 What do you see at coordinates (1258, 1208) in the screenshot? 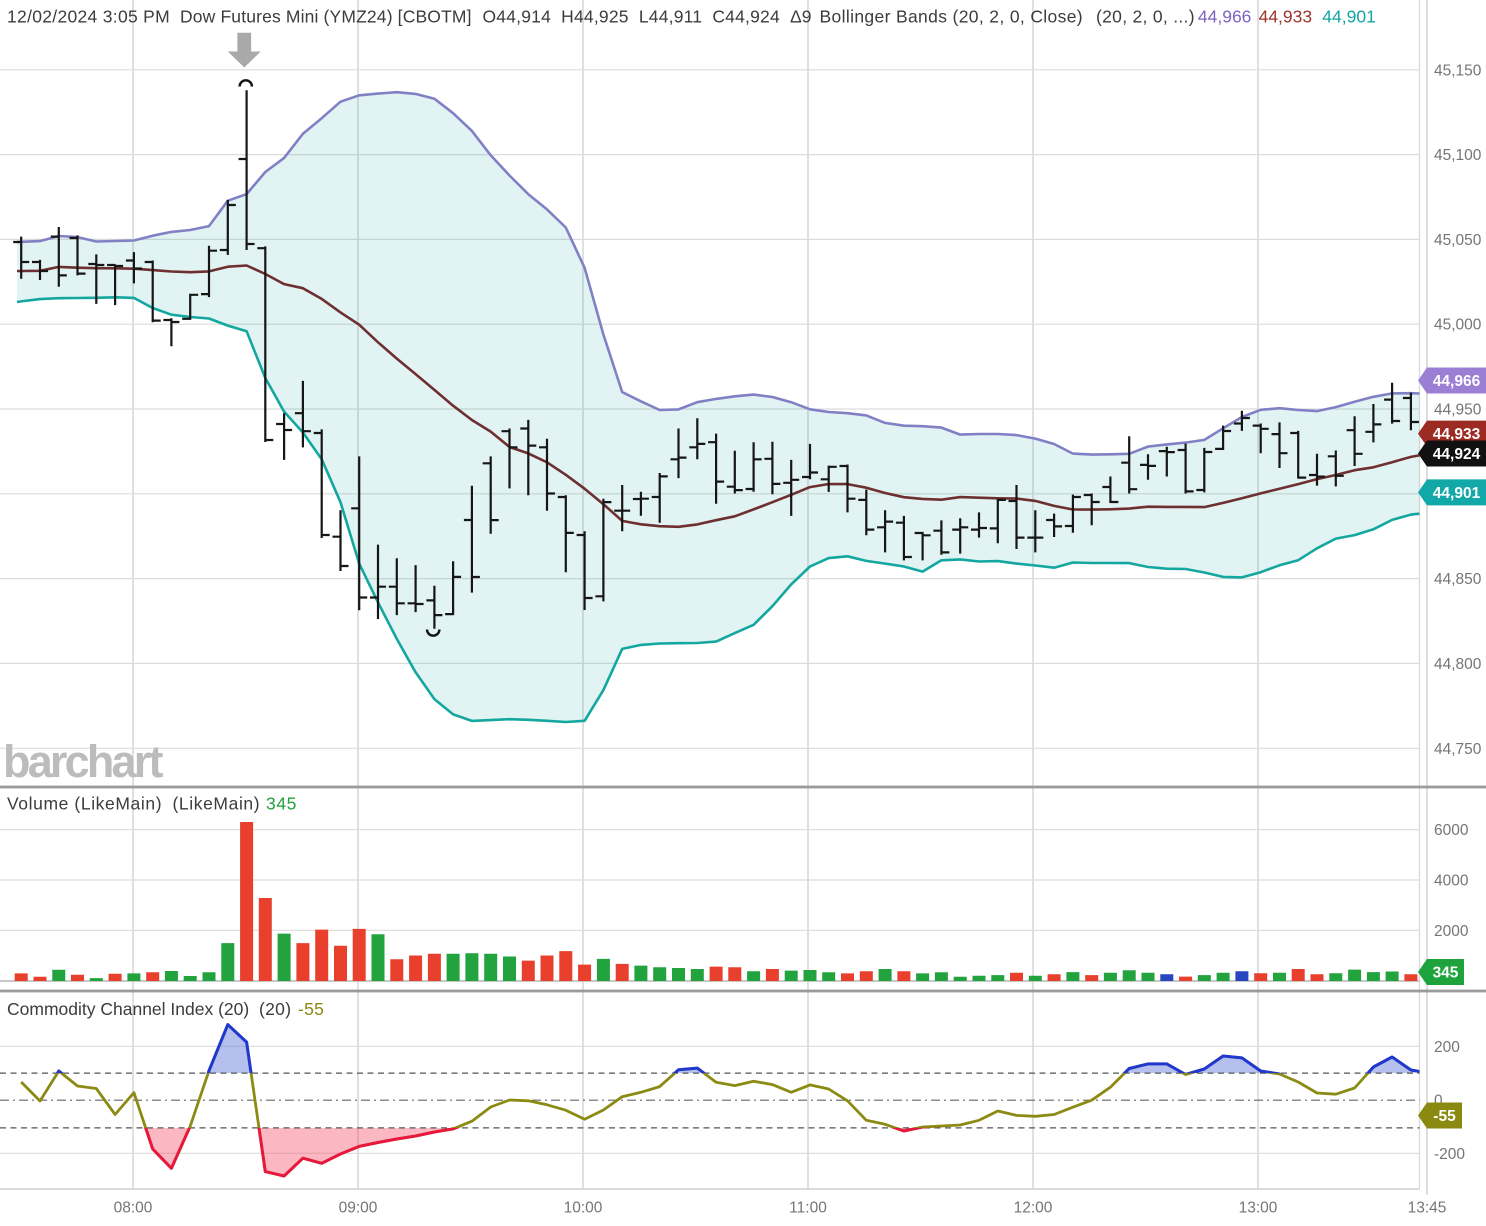
I see `svg-text: 13:00` at bounding box center [1258, 1208].